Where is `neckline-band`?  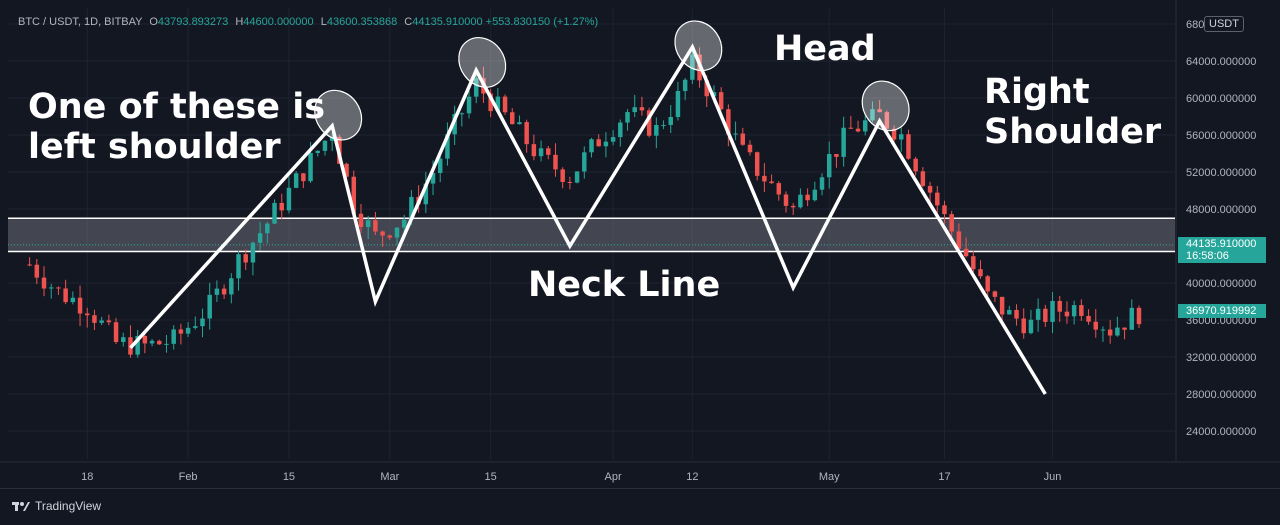 neckline-band is located at coordinates (591, 235).